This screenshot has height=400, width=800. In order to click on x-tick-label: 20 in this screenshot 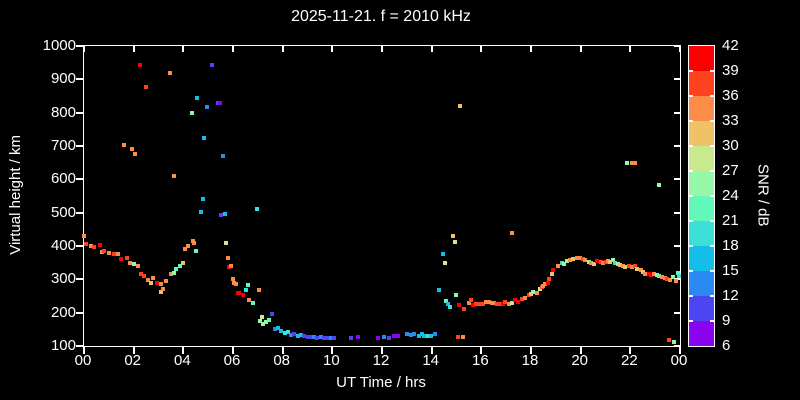, I will do `click(579, 360)`.